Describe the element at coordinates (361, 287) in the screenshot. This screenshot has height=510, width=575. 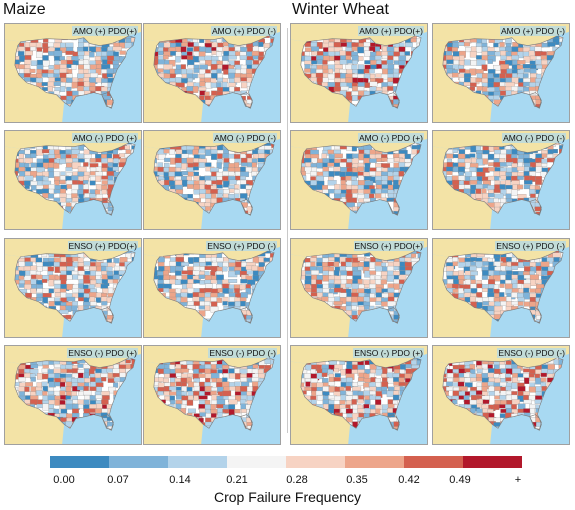
I see `us-outline` at that location.